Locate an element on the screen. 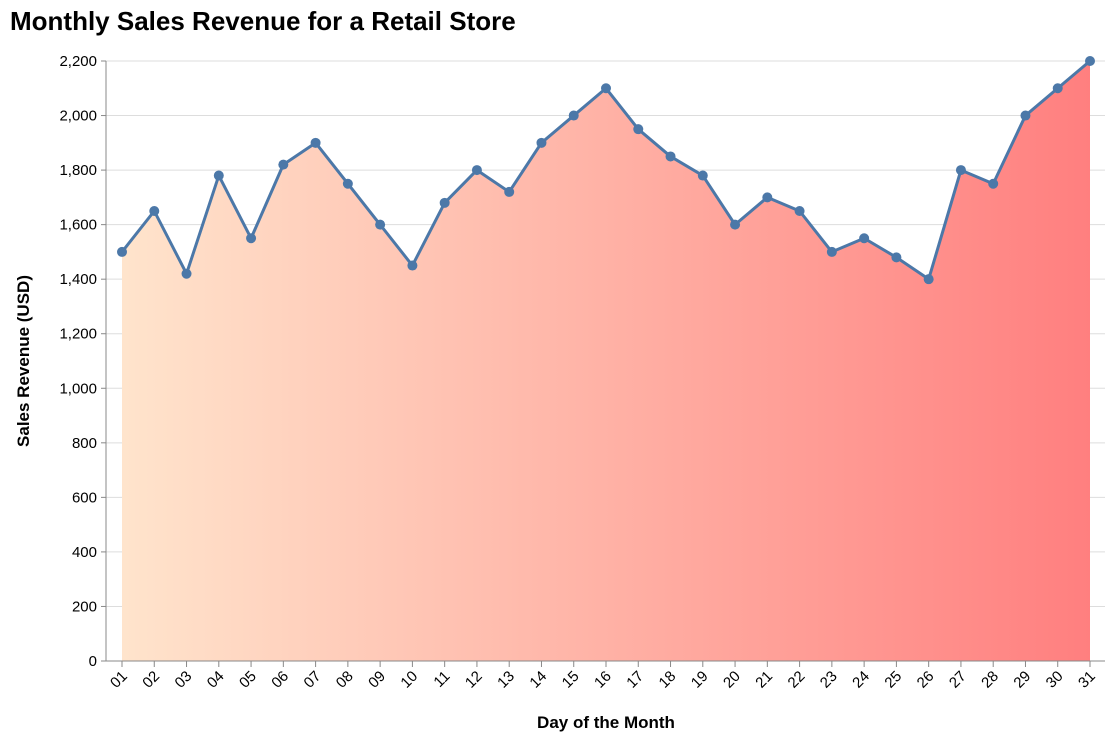  x-axis-title: Day of the Month is located at coordinates (606, 722).